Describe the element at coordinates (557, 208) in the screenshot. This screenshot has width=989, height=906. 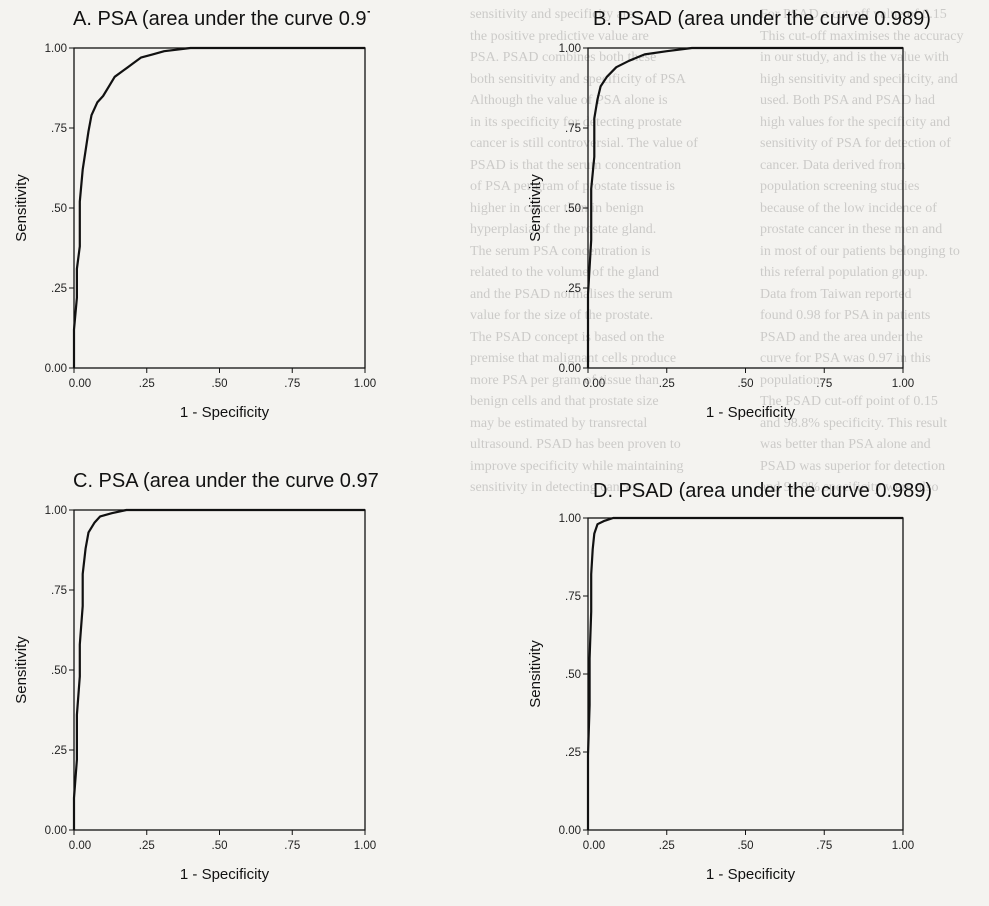
I see `background-text-line: higher in cancer than in benign` at that location.